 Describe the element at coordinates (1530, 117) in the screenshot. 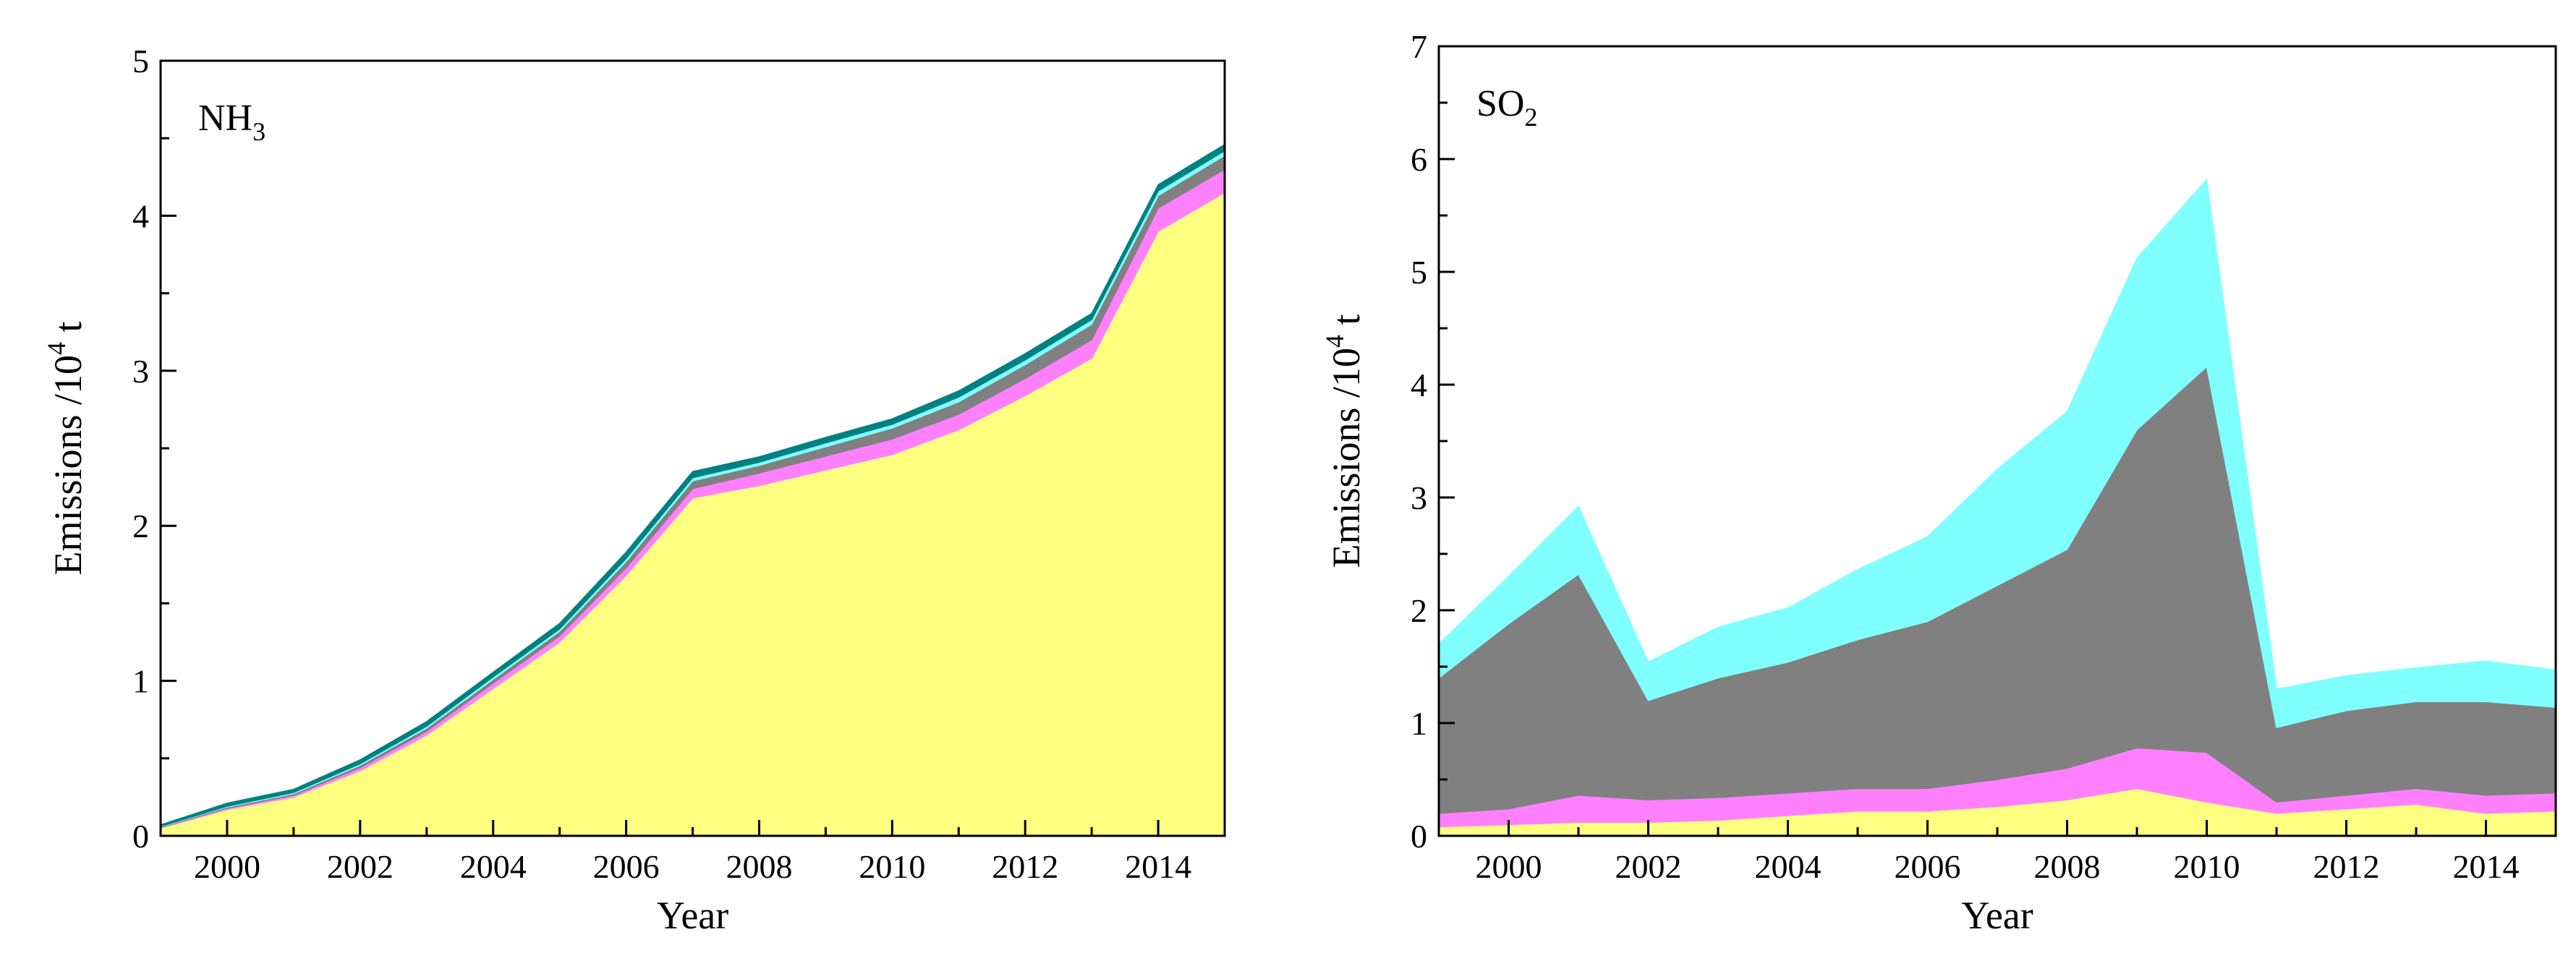

I see `panel-label-subscript: 2` at that location.